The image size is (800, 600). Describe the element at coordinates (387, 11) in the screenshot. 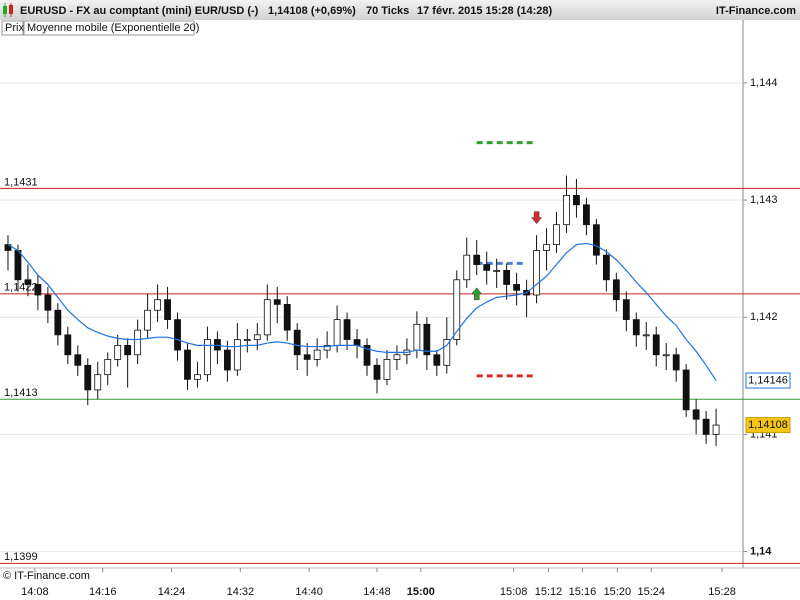

I see `header-ticks: 70 Ticks` at that location.